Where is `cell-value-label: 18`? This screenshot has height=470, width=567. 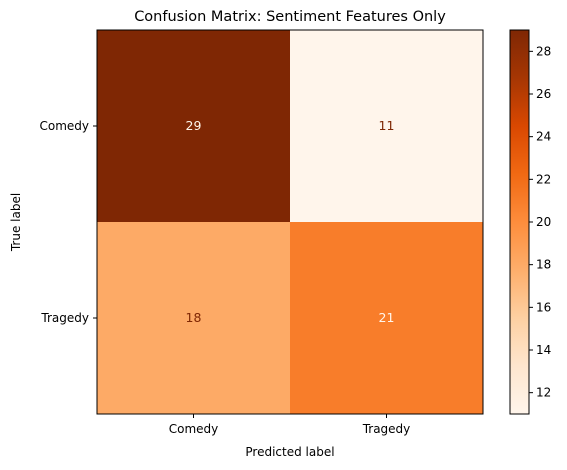
cell-value-label: 18 is located at coordinates (194, 317).